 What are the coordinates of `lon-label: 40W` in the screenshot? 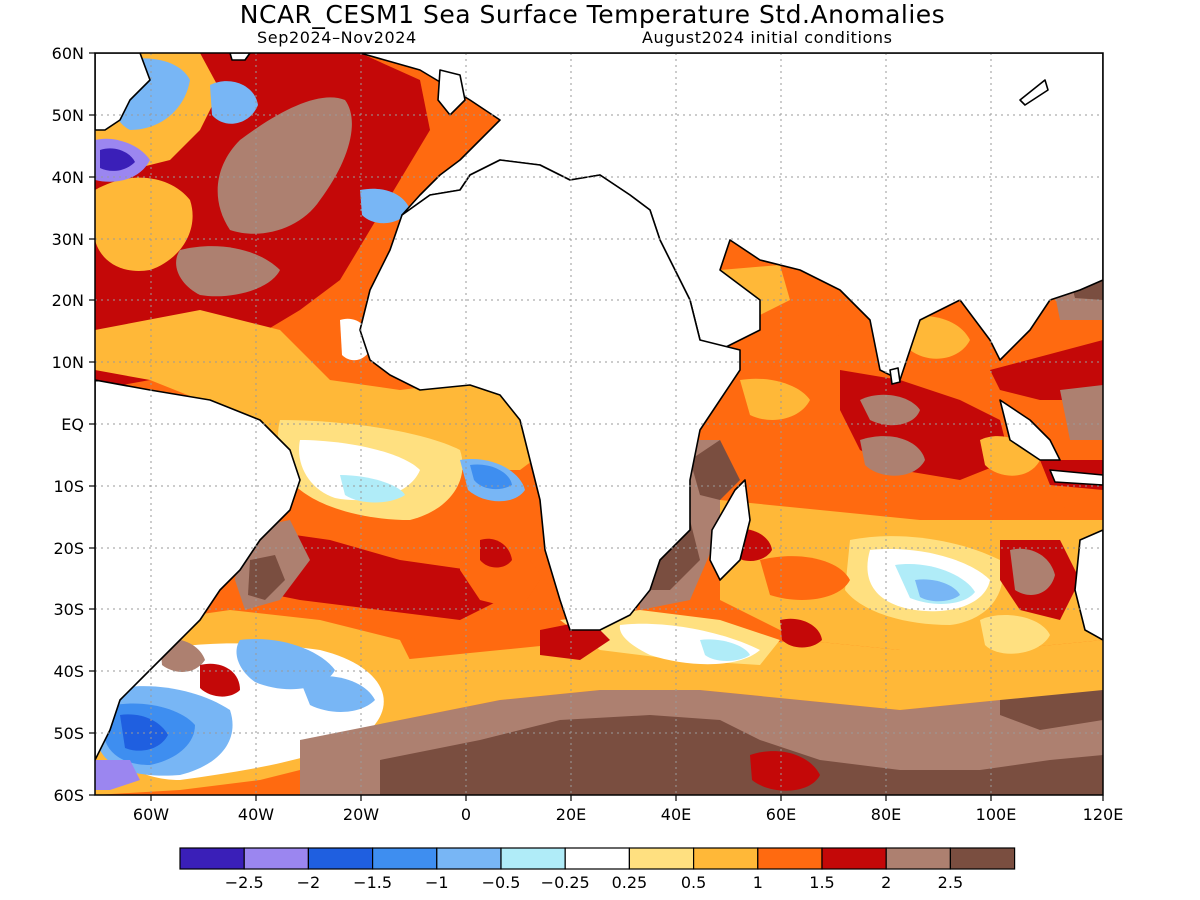 It's located at (256, 814).